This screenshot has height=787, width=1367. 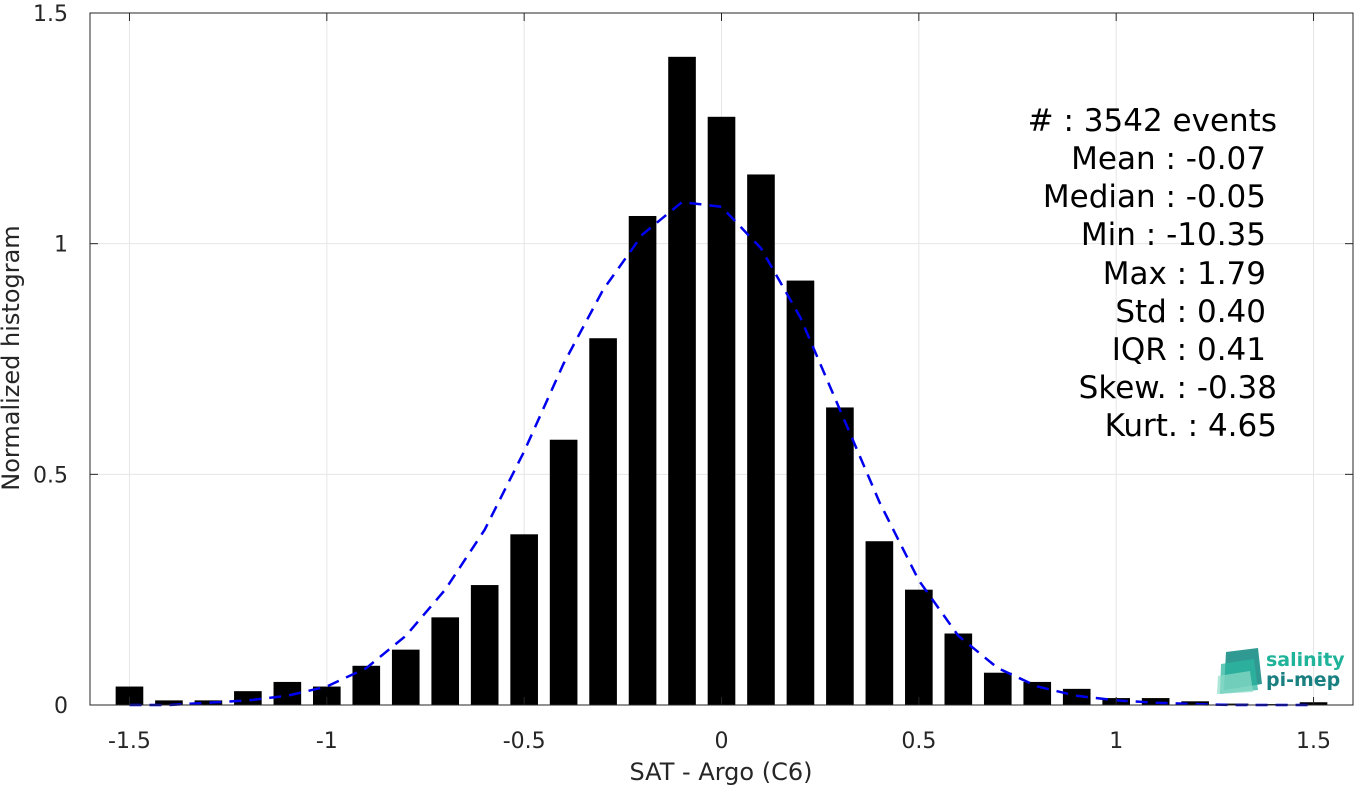 What do you see at coordinates (1178, 388) in the screenshot?
I see `stat-skew: Skew. : -0.38` at bounding box center [1178, 388].